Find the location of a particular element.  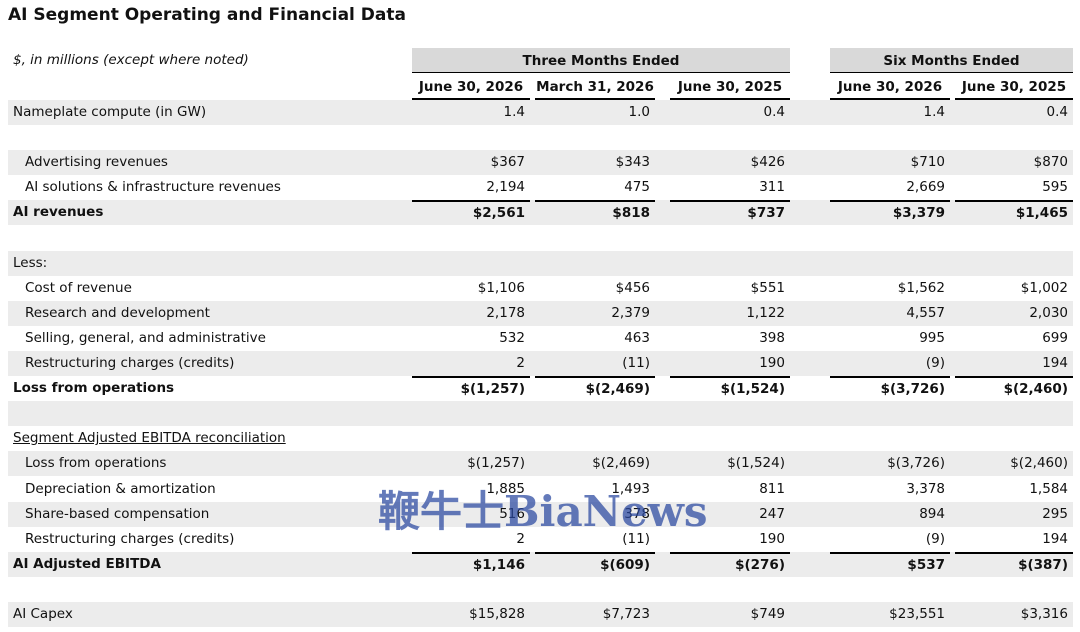

value-cell: 190 is located at coordinates (772, 538).